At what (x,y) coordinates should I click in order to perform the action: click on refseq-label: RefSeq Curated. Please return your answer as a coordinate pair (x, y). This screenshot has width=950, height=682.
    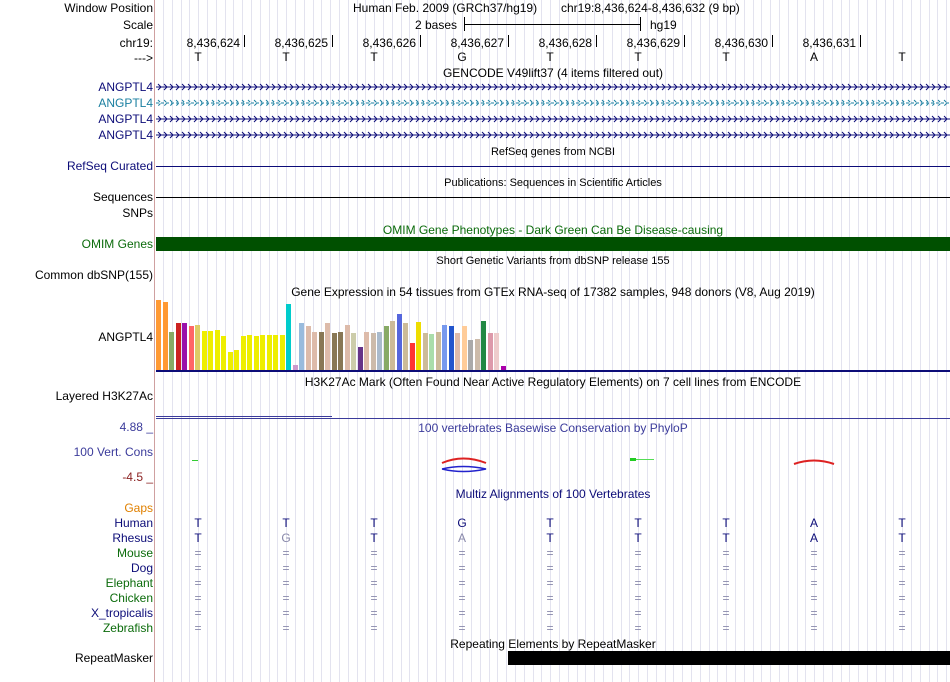
    Looking at the image, I should click on (109, 166).